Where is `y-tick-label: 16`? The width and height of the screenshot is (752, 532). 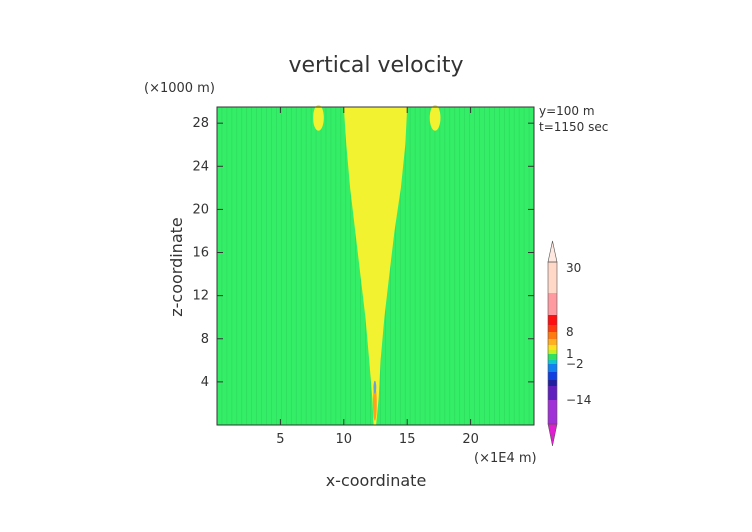 y-tick-label: 16 is located at coordinates (200, 253).